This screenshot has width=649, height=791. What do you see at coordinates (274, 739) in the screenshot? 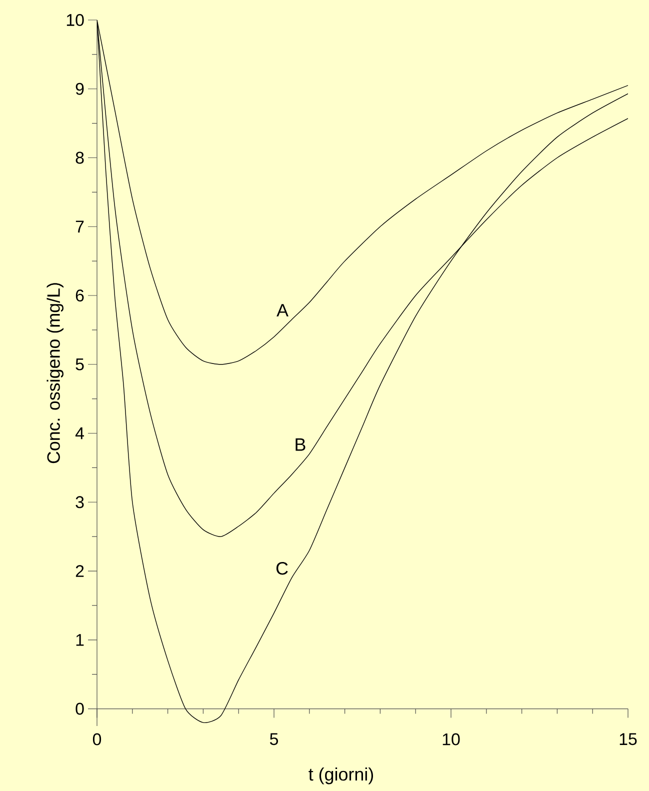
I see `x-tick-label: 5` at bounding box center [274, 739].